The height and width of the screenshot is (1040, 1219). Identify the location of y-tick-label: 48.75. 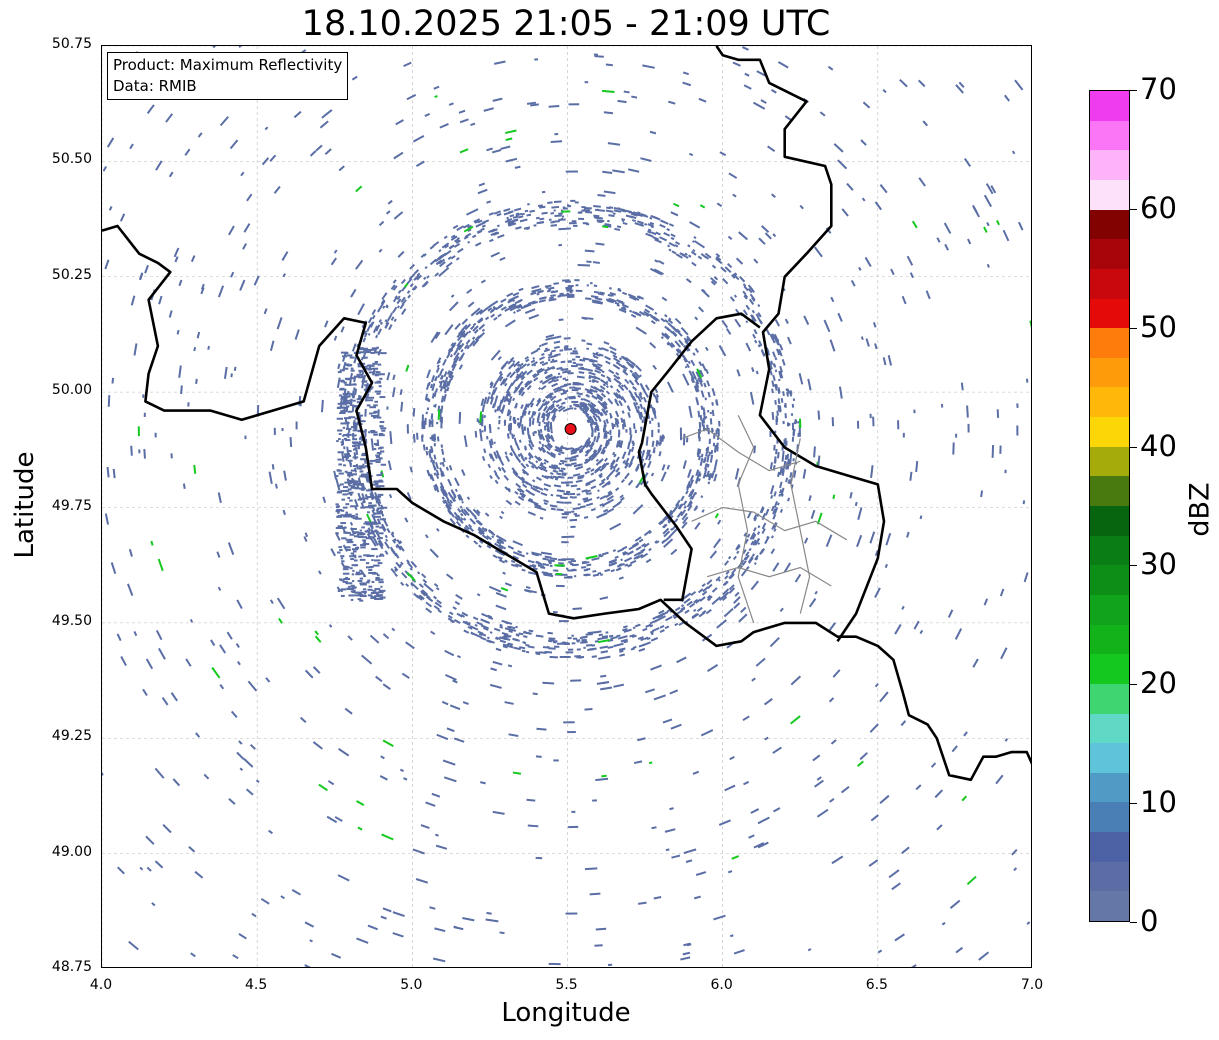
(71, 967).